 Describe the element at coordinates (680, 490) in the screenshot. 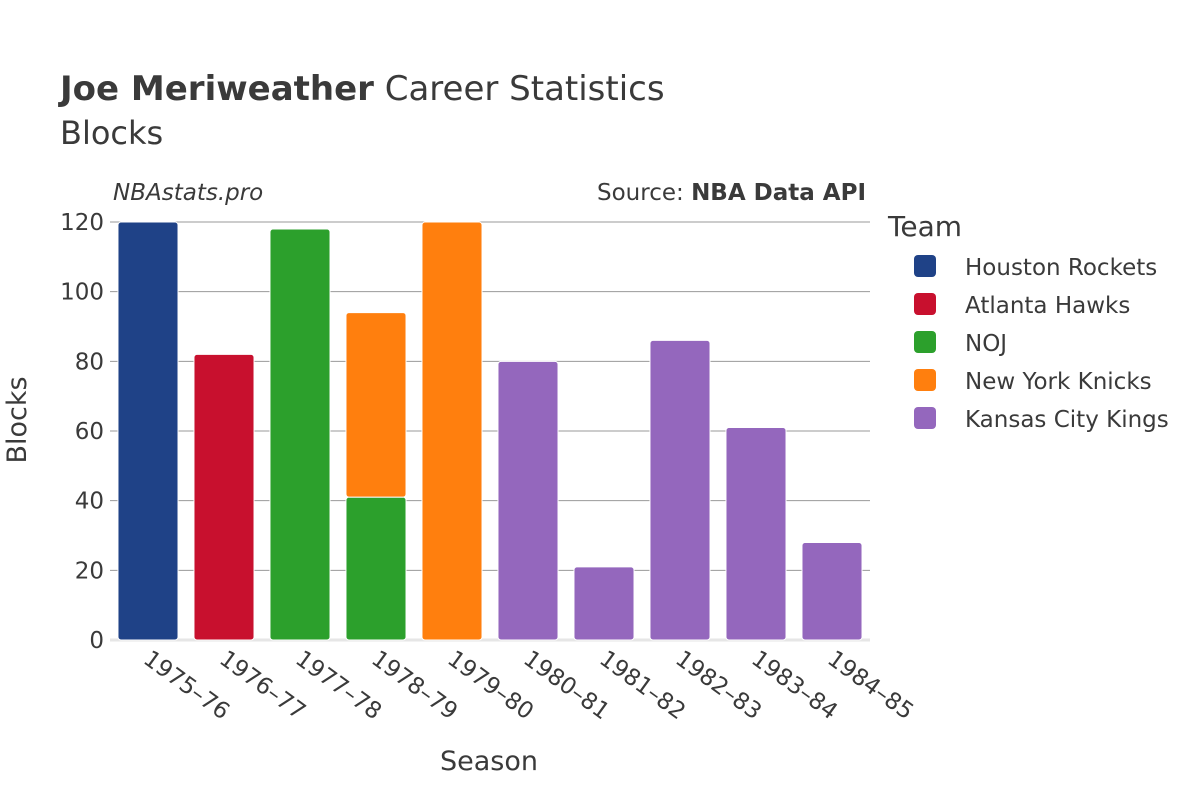

I see `bar-segment: Kansas City Kings 1982–83: 86` at that location.